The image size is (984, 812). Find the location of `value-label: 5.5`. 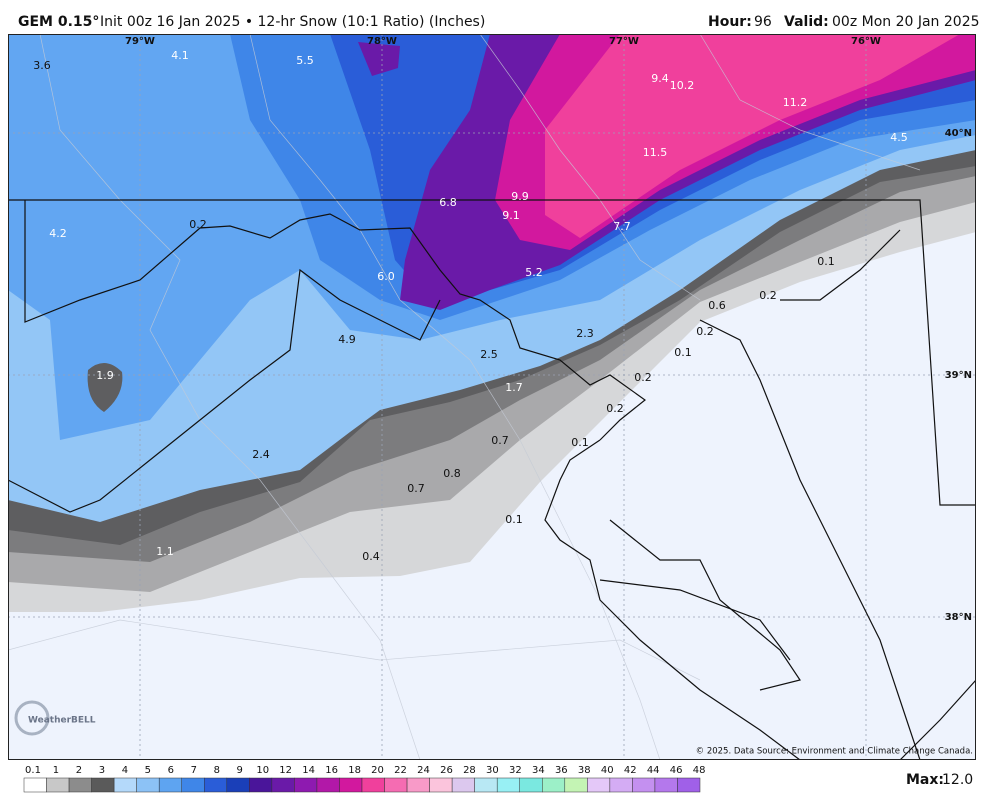

value-label: 5.5 is located at coordinates (305, 60).